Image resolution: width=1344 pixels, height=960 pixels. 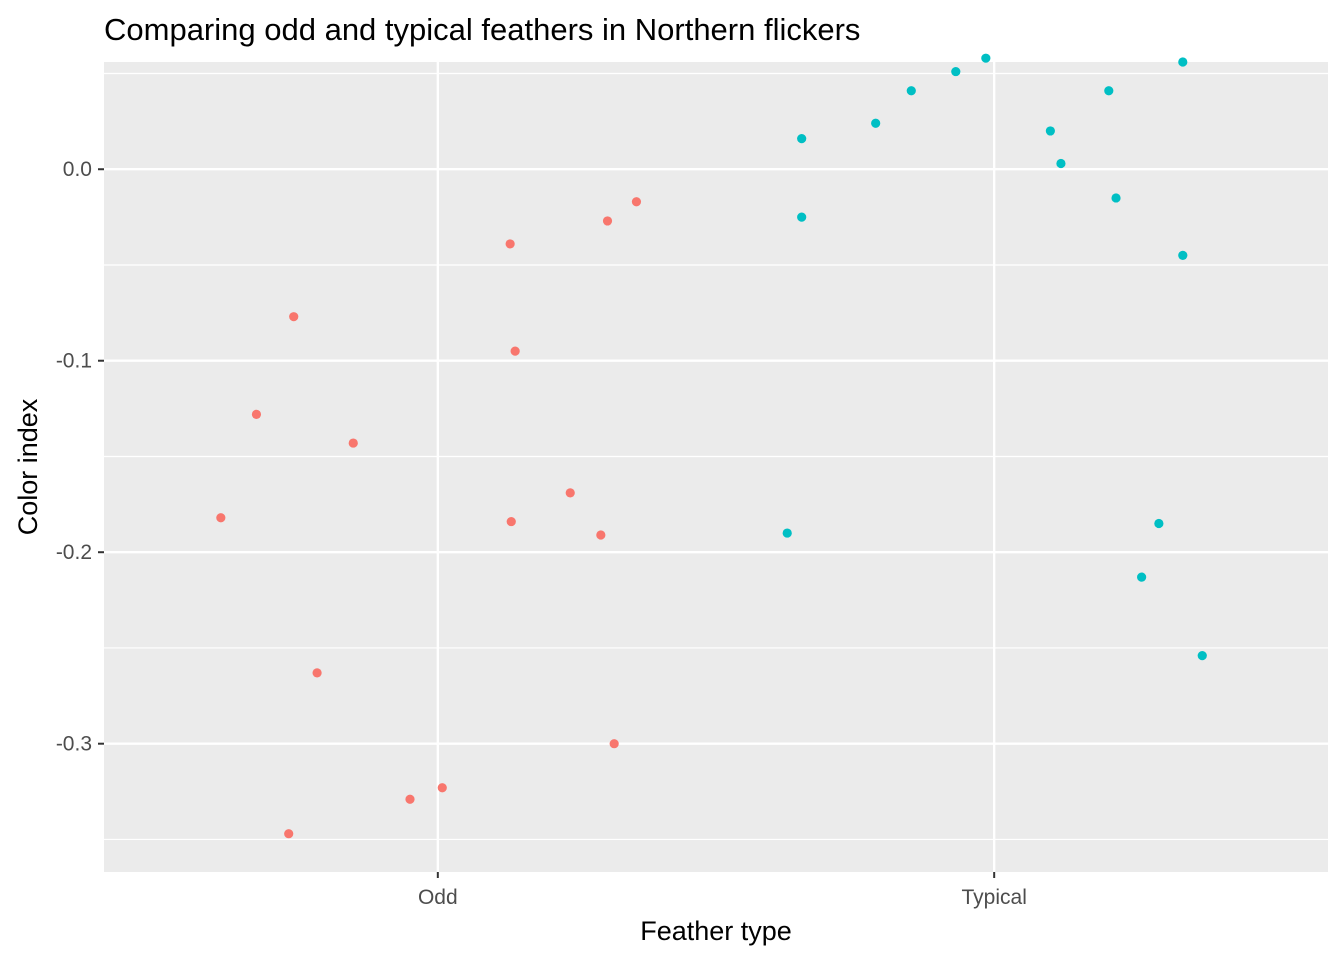 What do you see at coordinates (716, 931) in the screenshot?
I see `x-axis-title: Feather type` at bounding box center [716, 931].